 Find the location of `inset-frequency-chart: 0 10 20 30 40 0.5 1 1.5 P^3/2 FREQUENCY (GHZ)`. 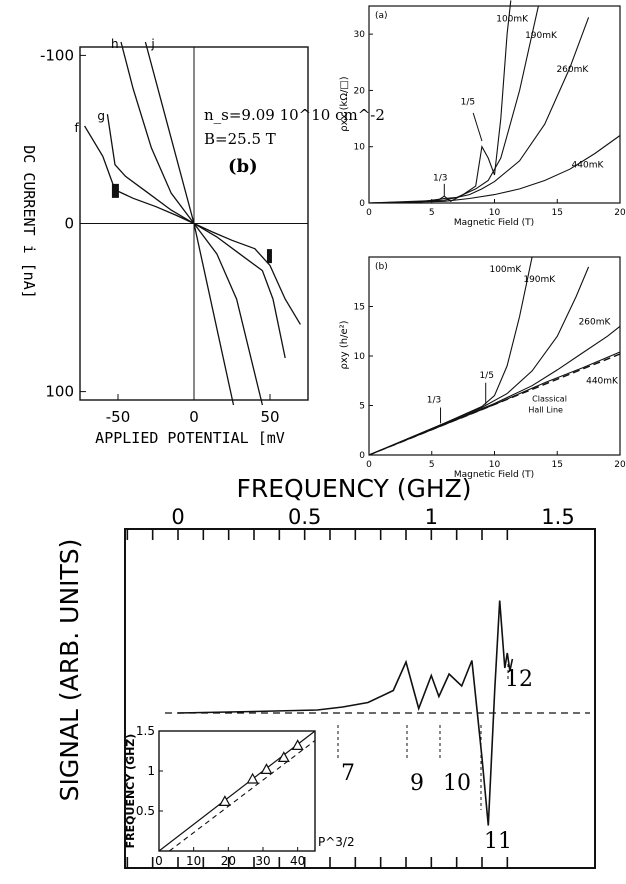

inset-frequency-chart: 0 10 20 30 40 0.5 1 1.5 P^3/2 FREQUENCY (GHZ) is located at coordinates (239, 796).